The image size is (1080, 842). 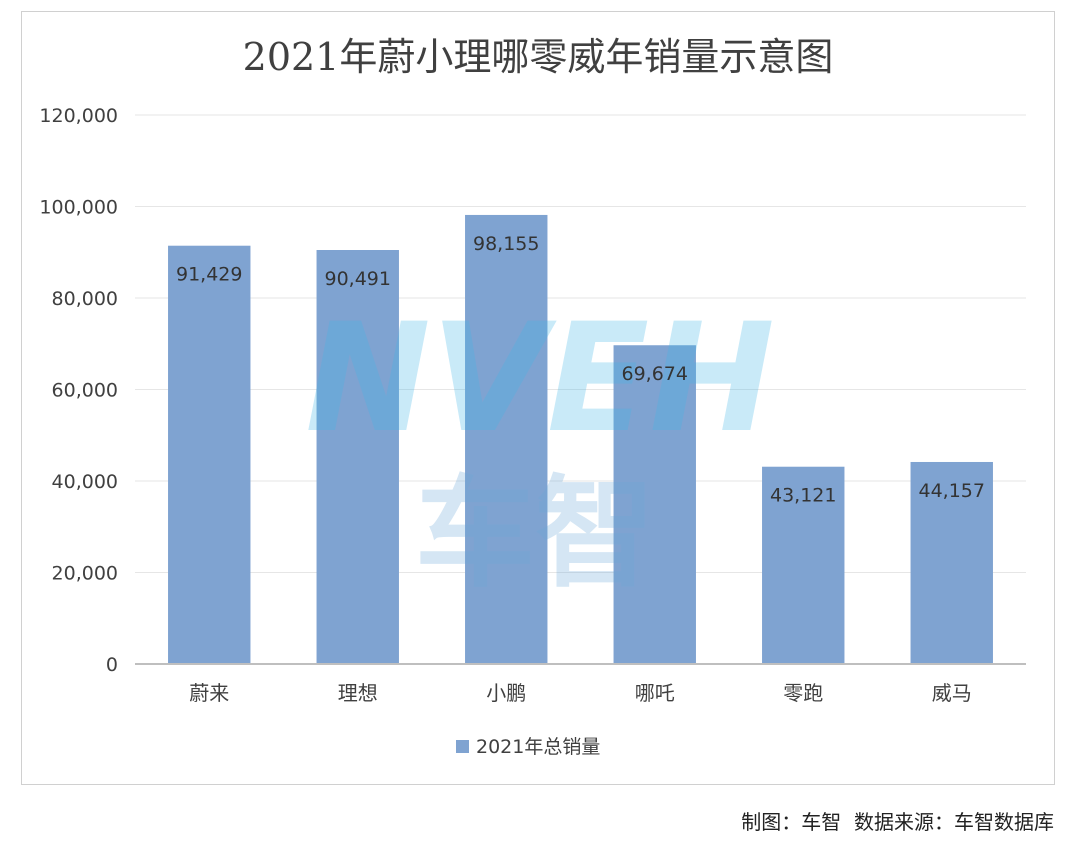 What do you see at coordinates (952, 491) in the screenshot?
I see `data-label: 44,157` at bounding box center [952, 491].